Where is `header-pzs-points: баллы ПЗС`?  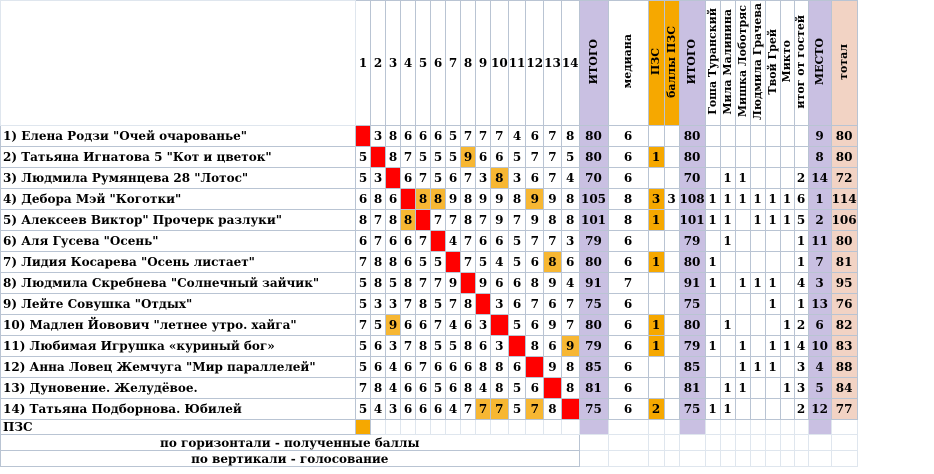 header-pzs-points: баллы ПЗС is located at coordinates (671, 63).